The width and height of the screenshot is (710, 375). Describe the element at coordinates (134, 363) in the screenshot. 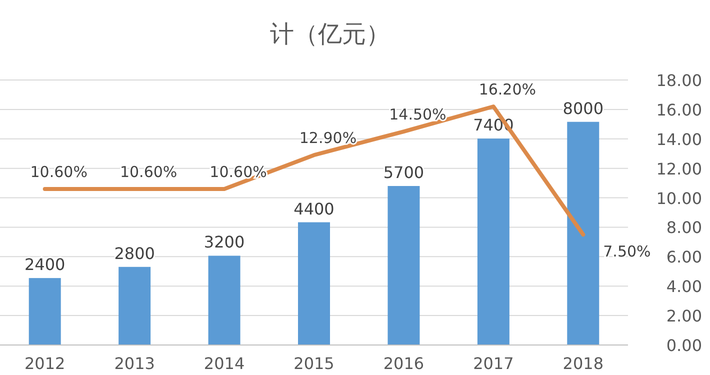

I see `x-tick-label: 2013` at that location.